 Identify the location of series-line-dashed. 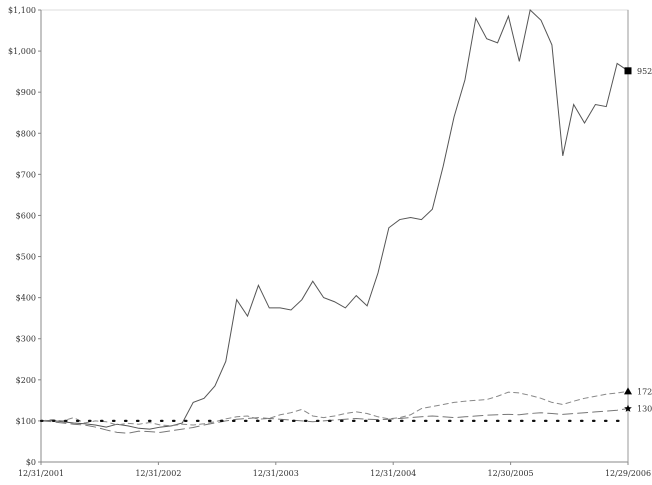
(334, 408).